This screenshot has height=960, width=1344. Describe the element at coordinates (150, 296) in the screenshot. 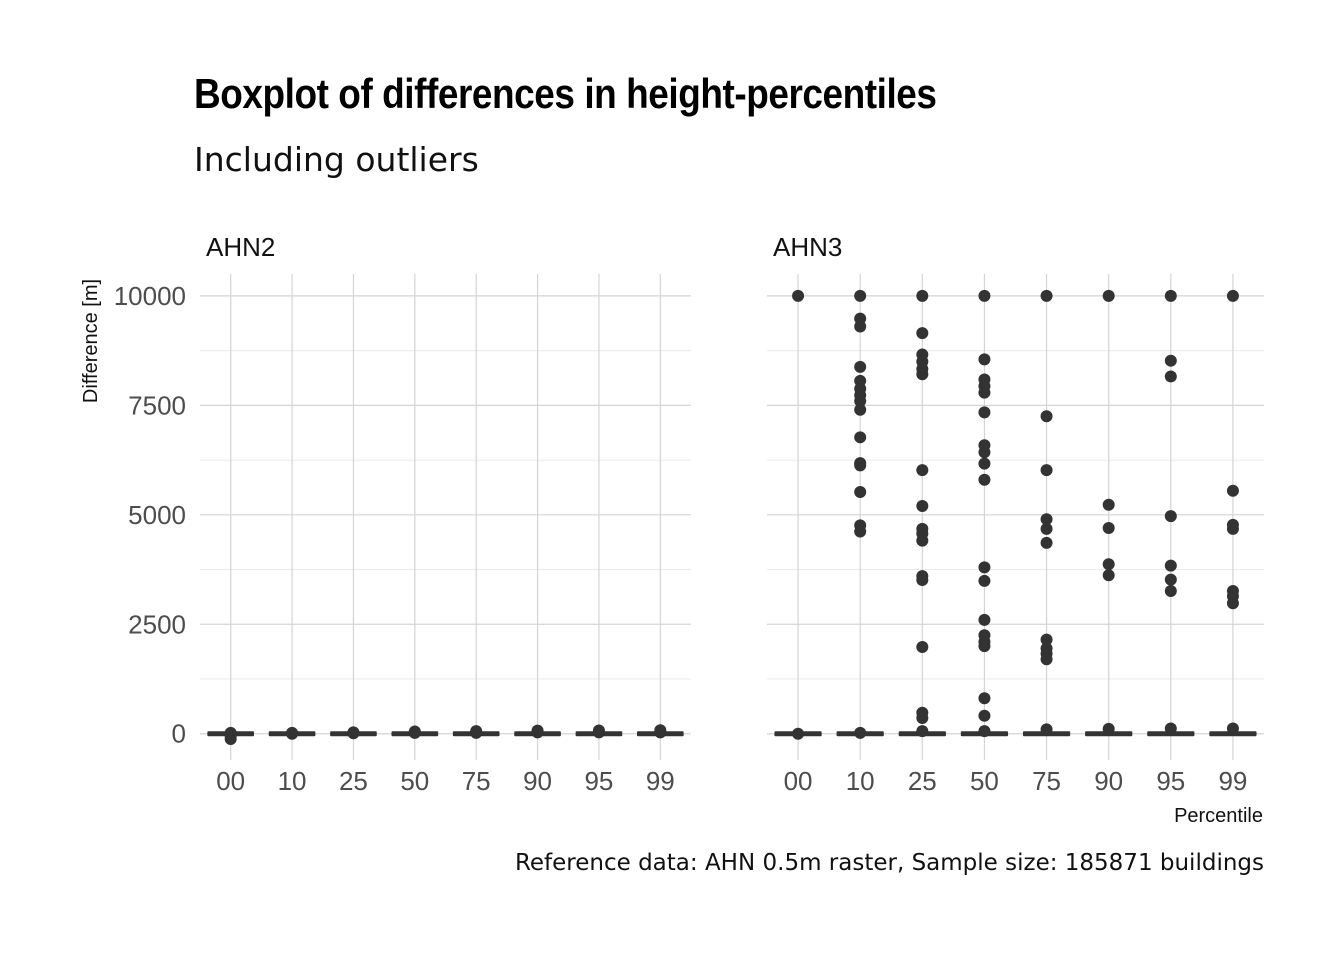

I see `y-tick-label: 10000` at that location.